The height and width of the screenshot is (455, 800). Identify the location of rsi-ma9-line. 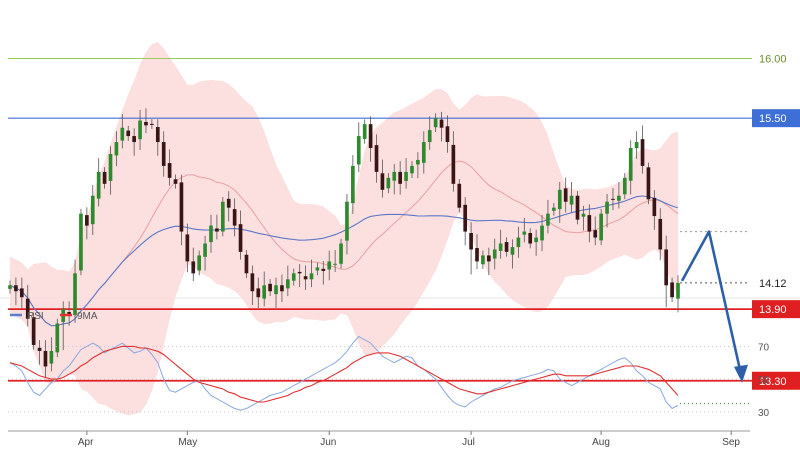
(344, 374).